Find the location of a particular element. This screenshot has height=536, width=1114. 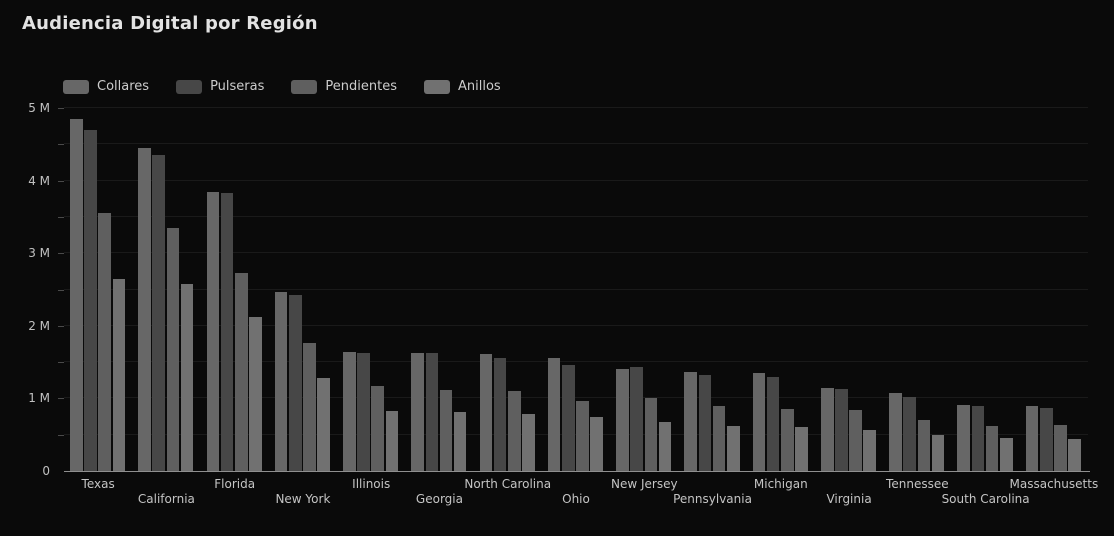

bar-pulseras-ohio is located at coordinates (568, 418).